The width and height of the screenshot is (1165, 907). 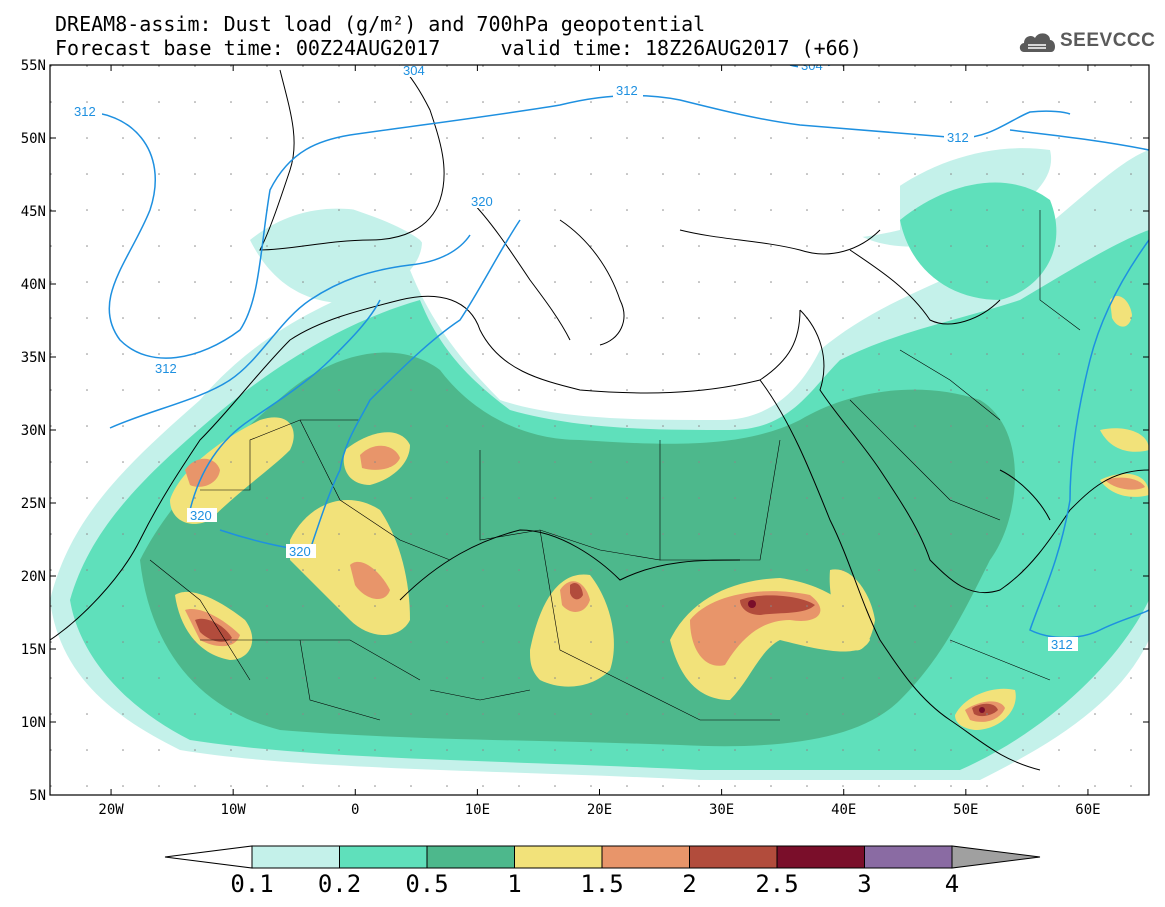 What do you see at coordinates (251, 884) in the screenshot?
I see `colorbar-tick-label: 0.1` at bounding box center [251, 884].